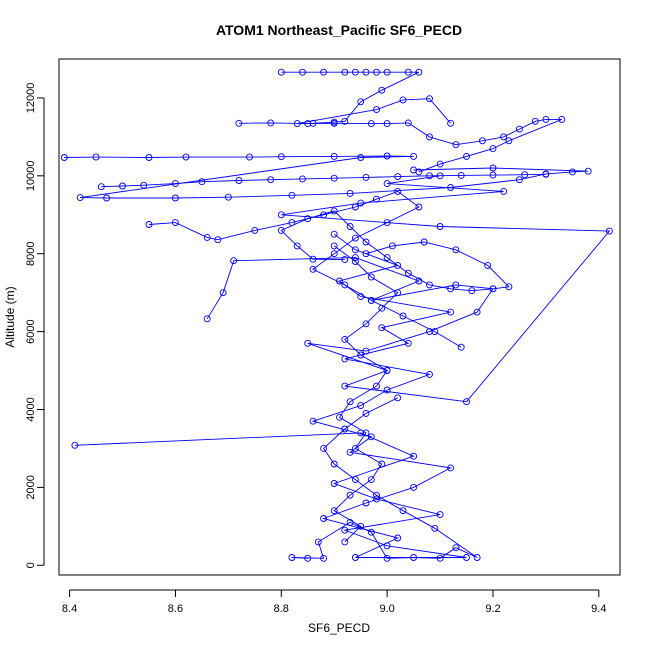 The image size is (650, 650). What do you see at coordinates (31, 565) in the screenshot?
I see `y-tick-label: 0` at bounding box center [31, 565].